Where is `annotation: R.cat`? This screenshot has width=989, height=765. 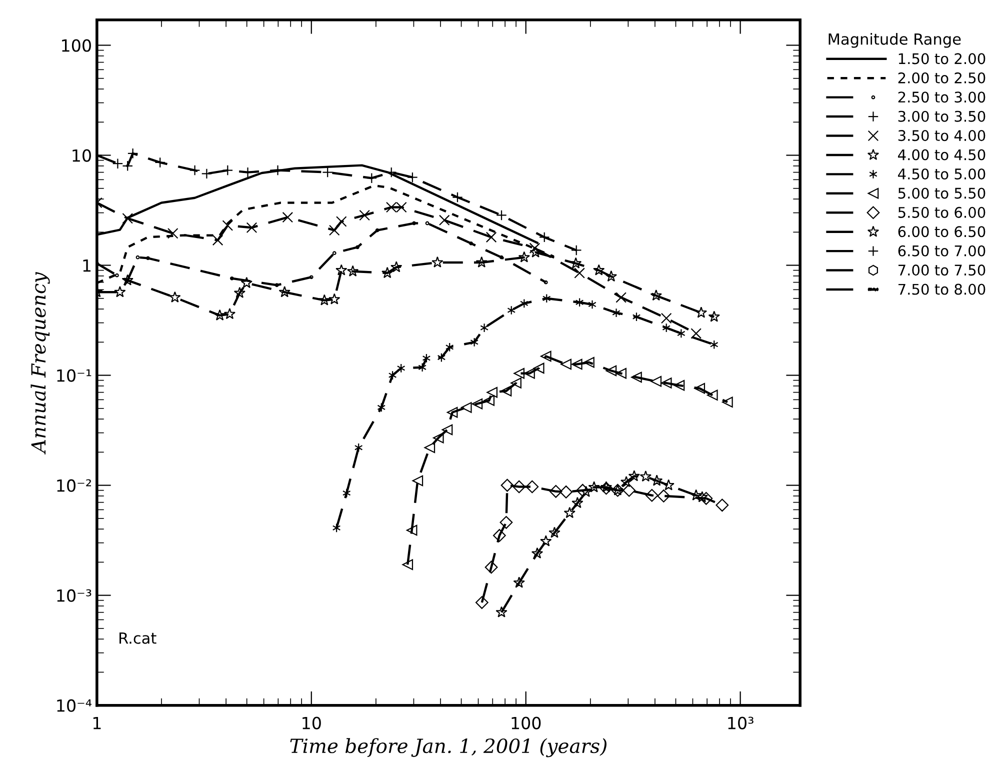
annotation: R.cat is located at coordinates (138, 638).